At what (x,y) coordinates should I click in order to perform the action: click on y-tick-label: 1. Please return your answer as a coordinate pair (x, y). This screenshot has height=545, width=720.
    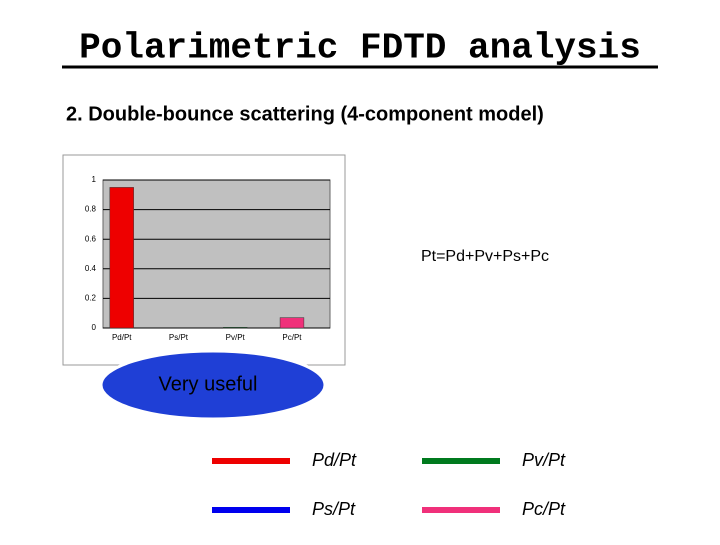
    Looking at the image, I should click on (94, 179).